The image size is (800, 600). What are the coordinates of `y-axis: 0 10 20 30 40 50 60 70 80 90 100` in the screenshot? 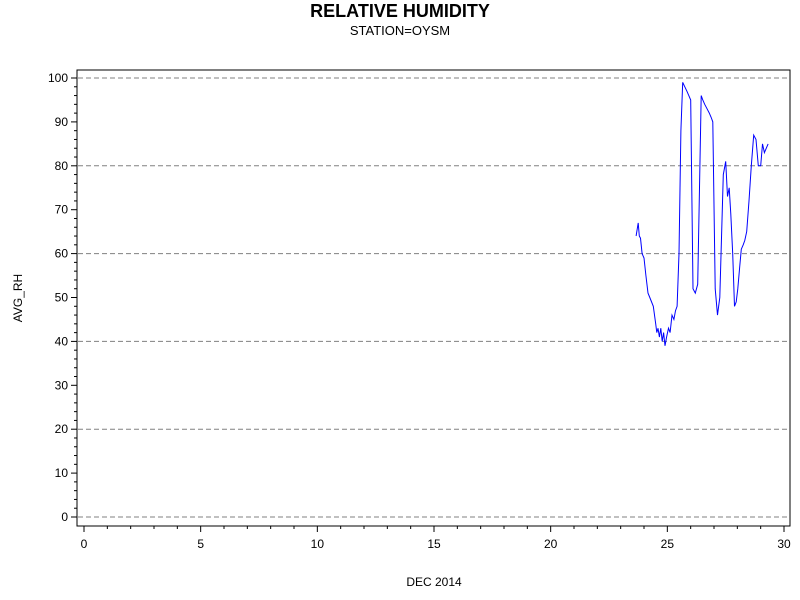 It's located at (62, 297).